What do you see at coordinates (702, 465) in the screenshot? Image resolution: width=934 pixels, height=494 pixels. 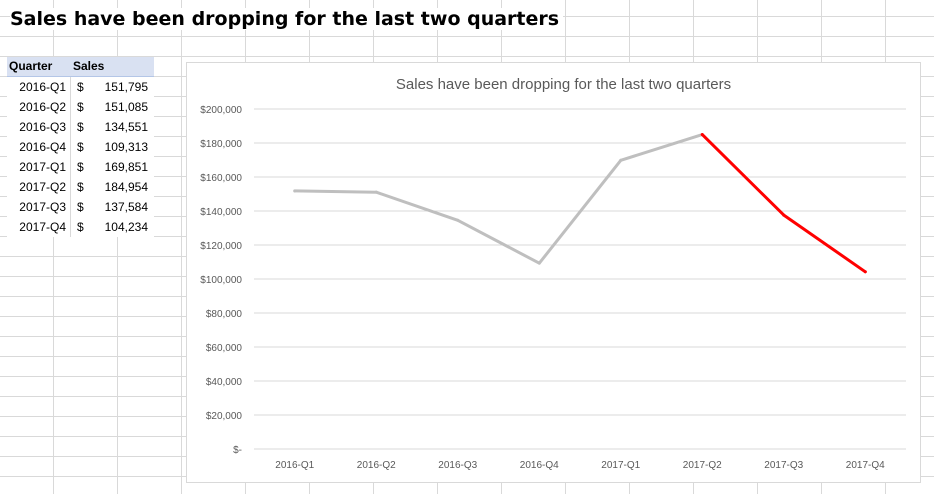 I see `x-tick-label: 2017-Q2` at bounding box center [702, 465].